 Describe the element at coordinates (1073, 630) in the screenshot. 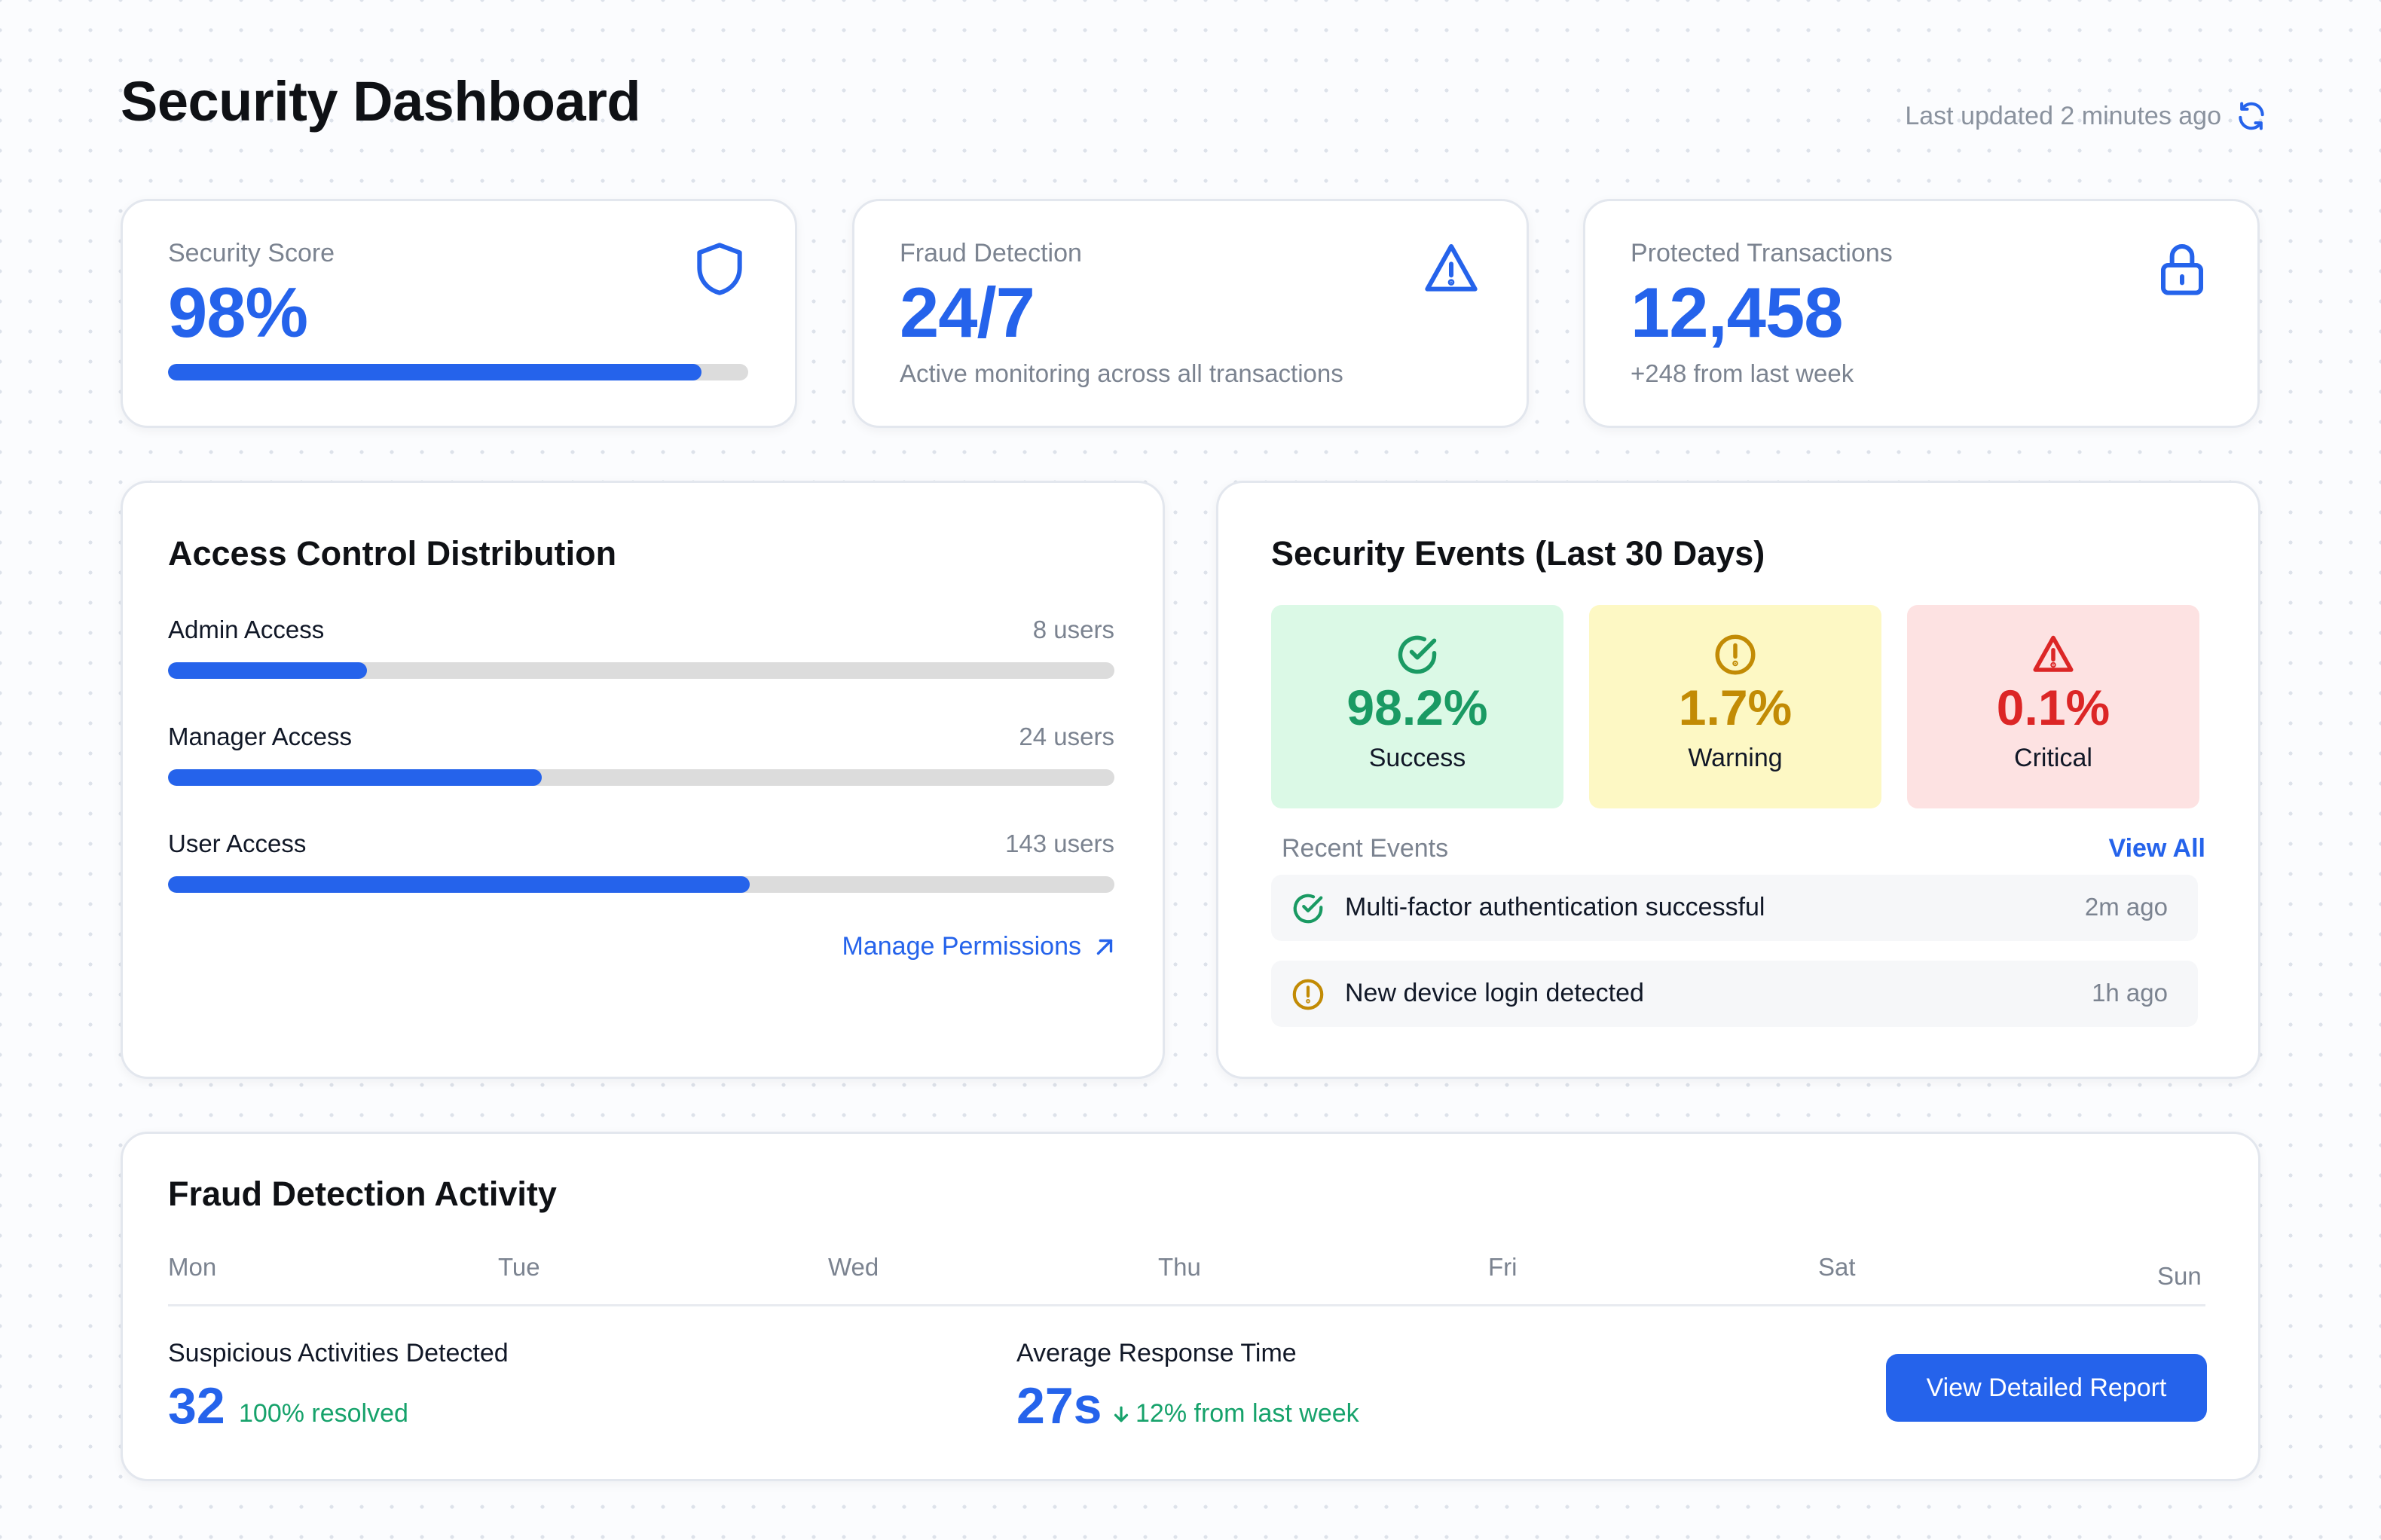

I see `role-count: 8 users` at that location.